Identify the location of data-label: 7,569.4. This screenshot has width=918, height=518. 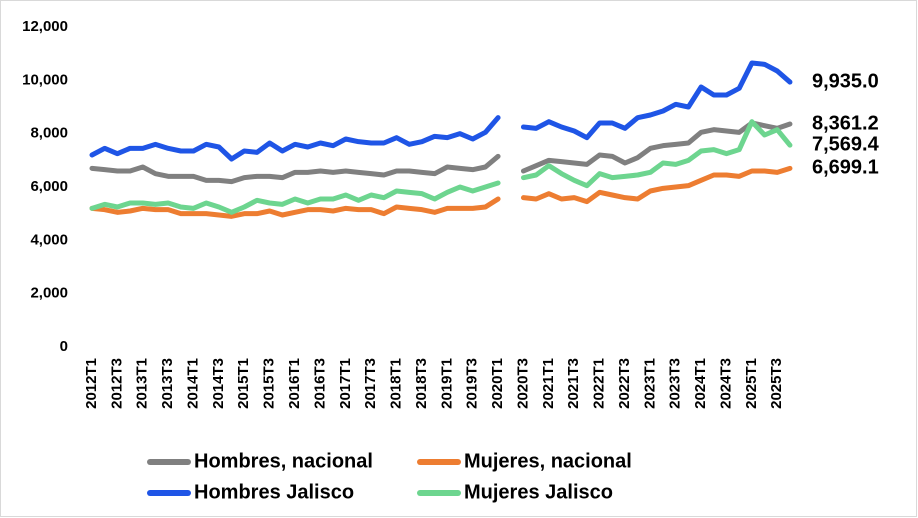
(846, 144).